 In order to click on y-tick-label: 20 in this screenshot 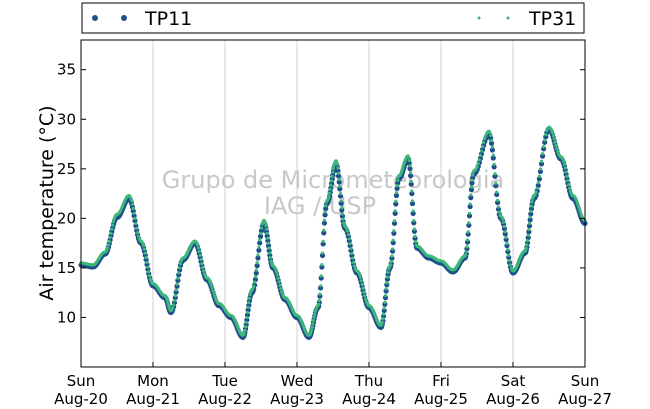, I will do `click(66, 218)`.